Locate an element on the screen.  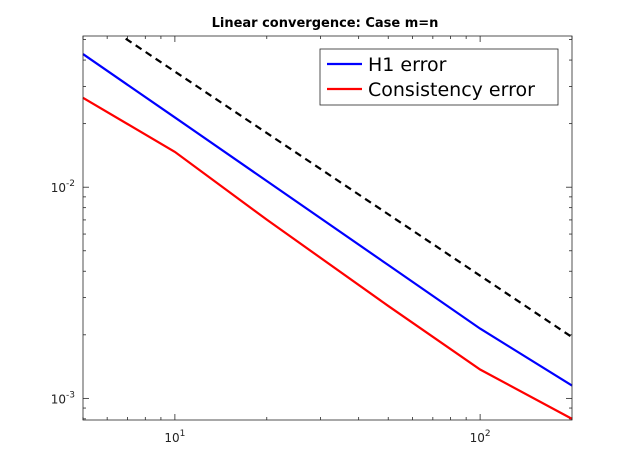
legend-label: H1 error is located at coordinates (407, 65).